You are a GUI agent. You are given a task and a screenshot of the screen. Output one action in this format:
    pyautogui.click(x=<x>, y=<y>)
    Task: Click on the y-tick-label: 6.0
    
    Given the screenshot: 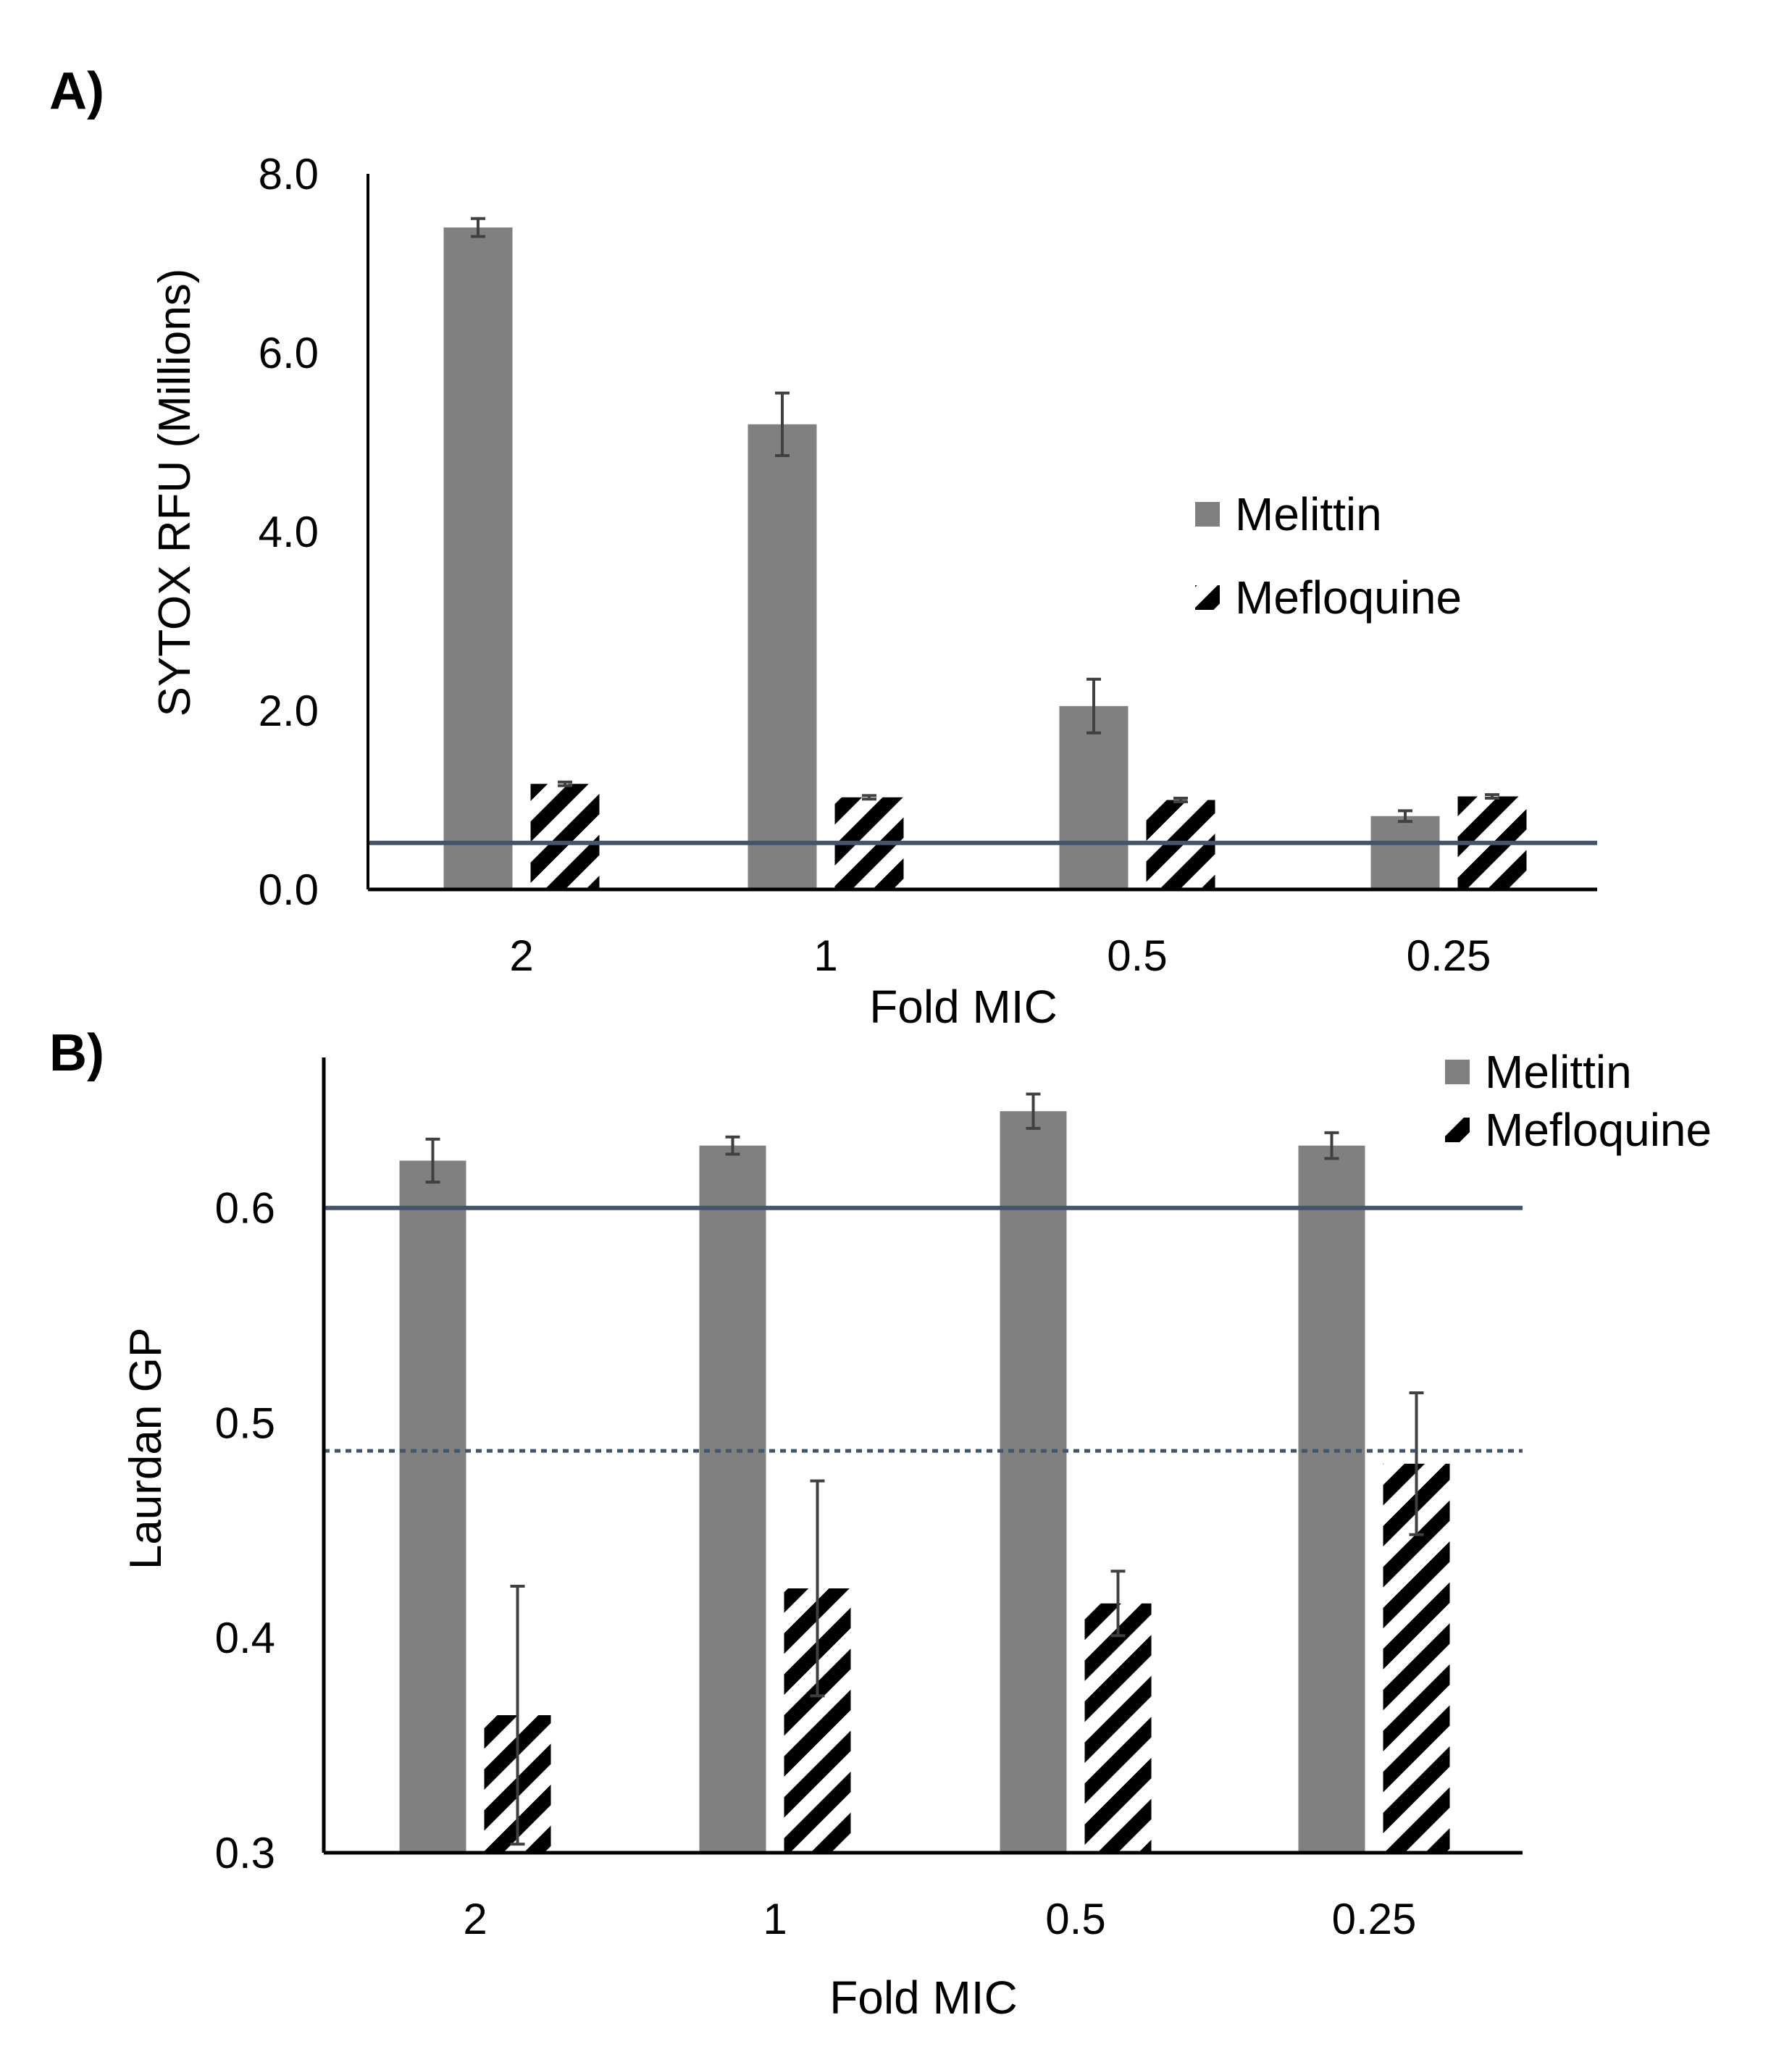 What is the action you would take?
    pyautogui.click(x=289, y=353)
    